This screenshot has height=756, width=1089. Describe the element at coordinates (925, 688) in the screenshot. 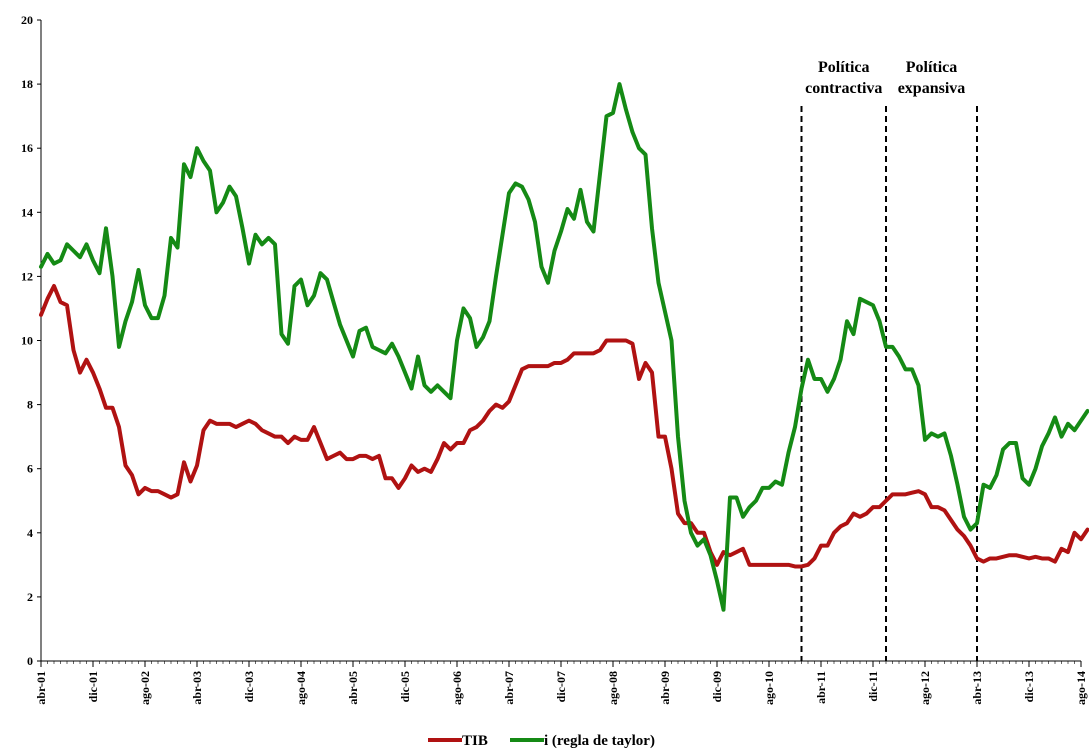

I see `x-tick-label: ago-12` at that location.